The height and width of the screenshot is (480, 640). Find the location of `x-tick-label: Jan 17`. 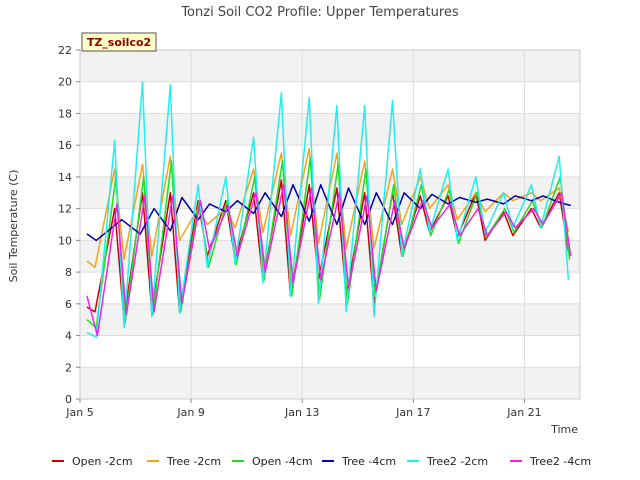

x-tick-label: Jan 17 is located at coordinates (412, 412).